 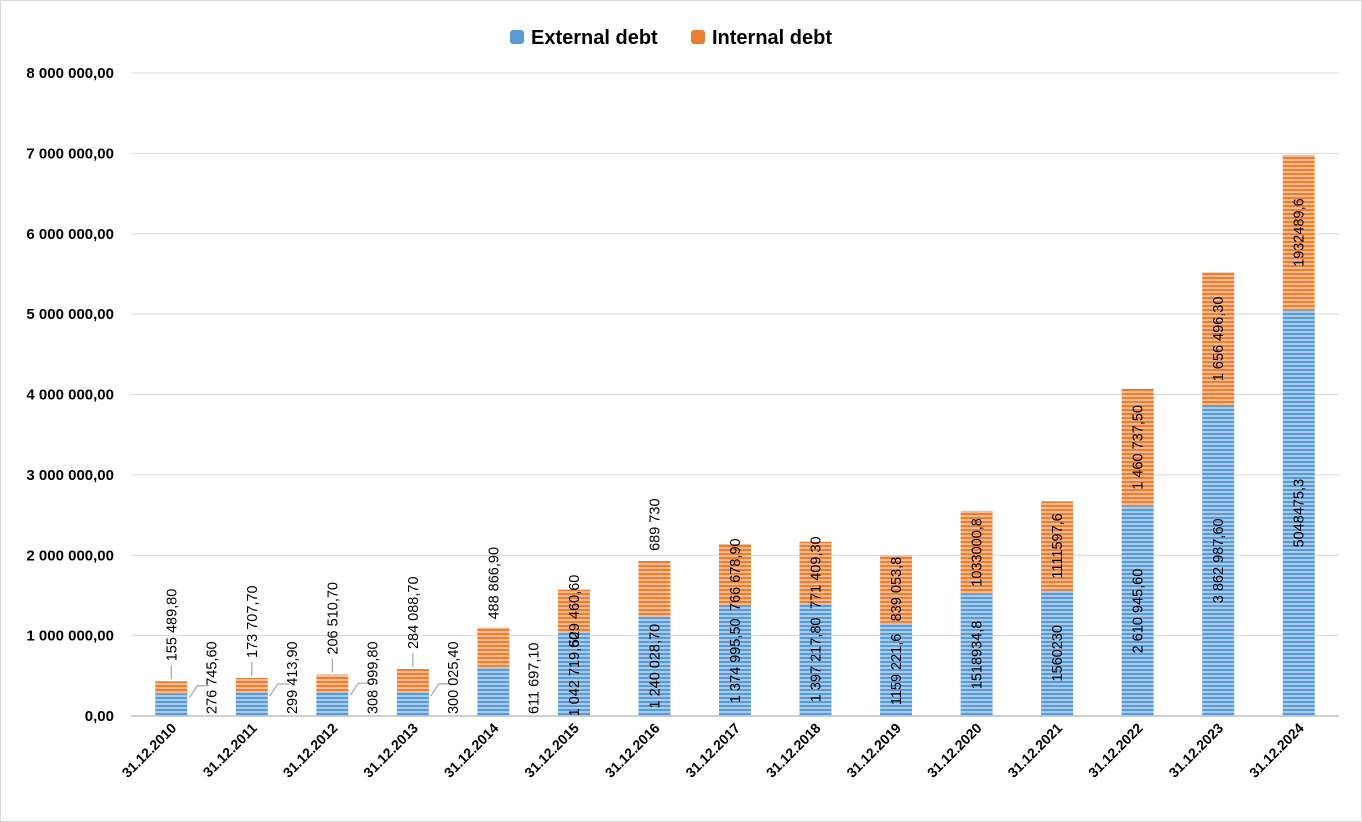 I want to click on y-tick-label: 0,00, so click(x=99, y=716).